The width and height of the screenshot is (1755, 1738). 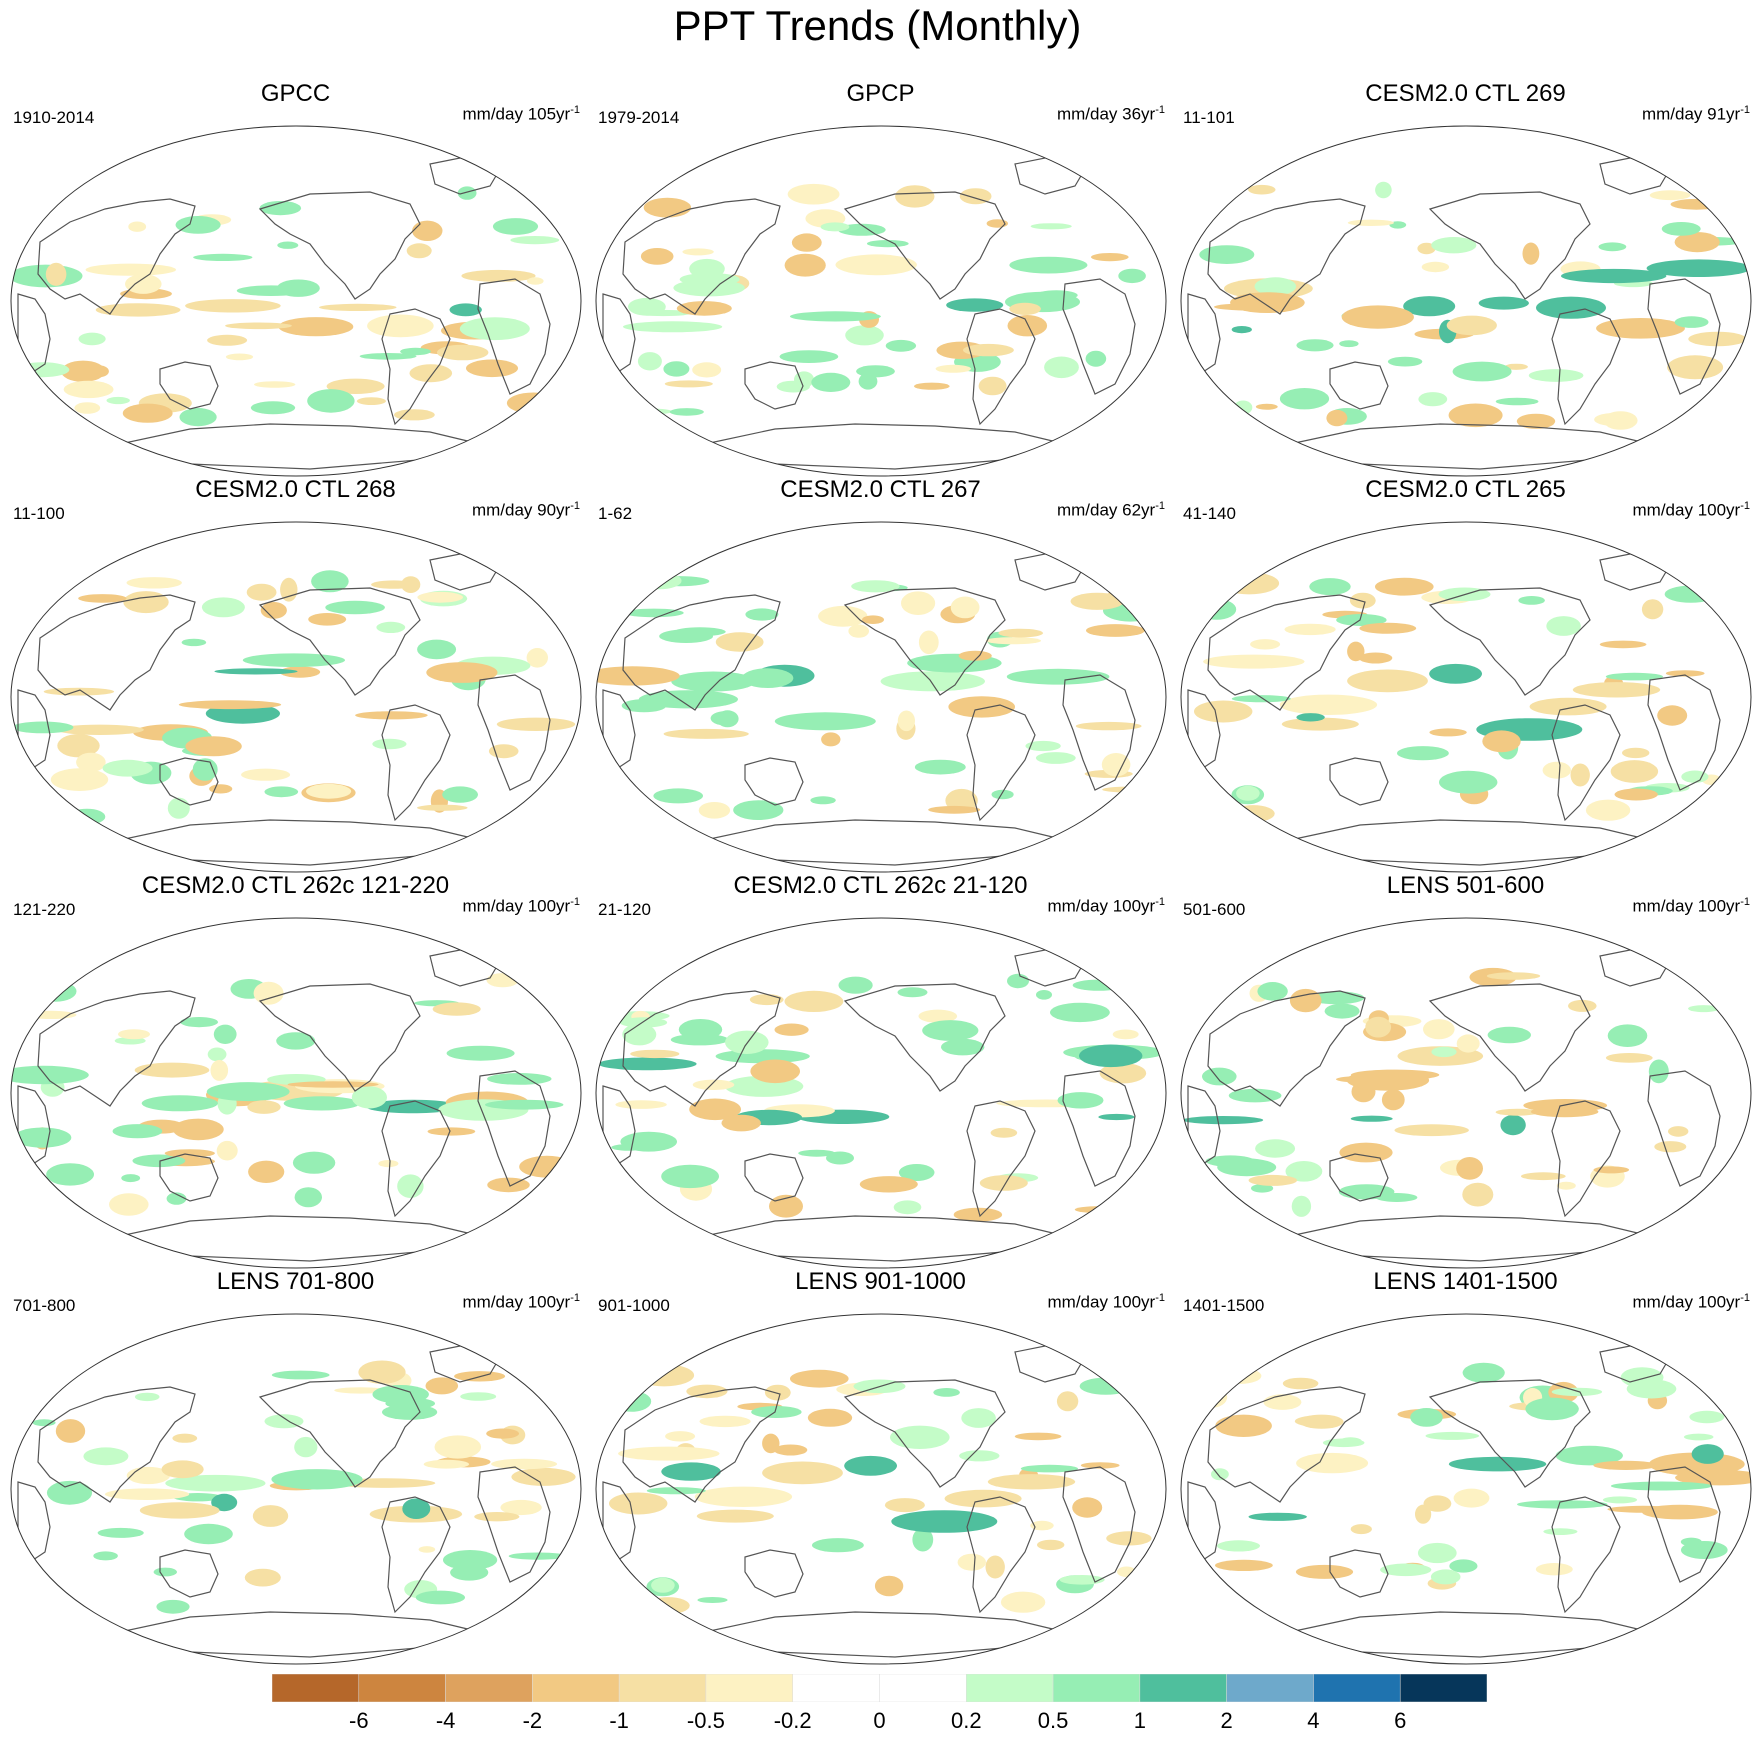 I want to click on colorbar-tick-label: 0, so click(x=879, y=1720).